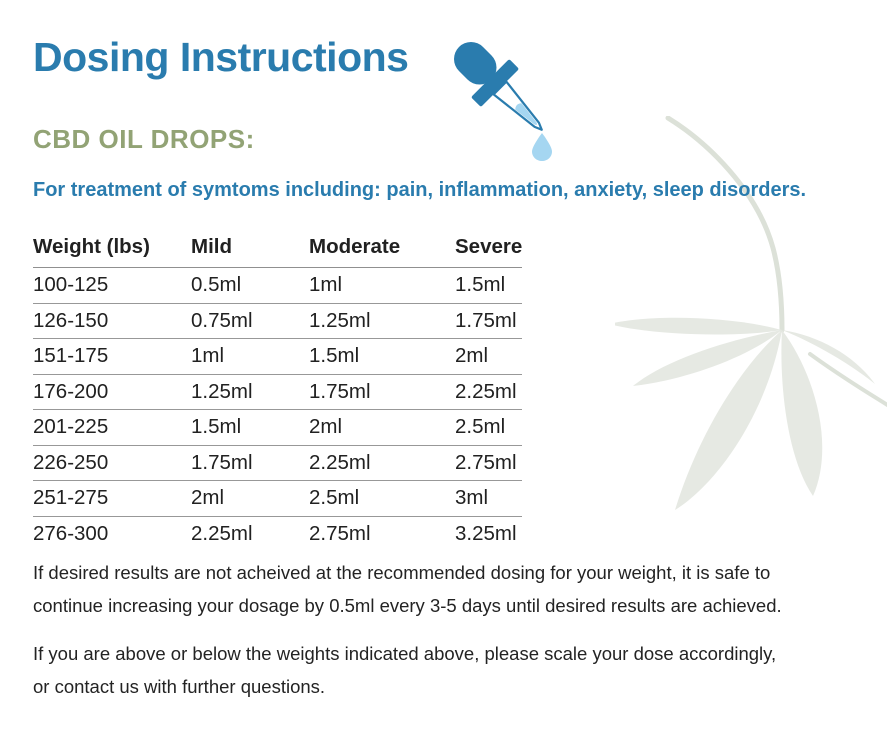  I want to click on dropper-liquid, so click(526, 114).